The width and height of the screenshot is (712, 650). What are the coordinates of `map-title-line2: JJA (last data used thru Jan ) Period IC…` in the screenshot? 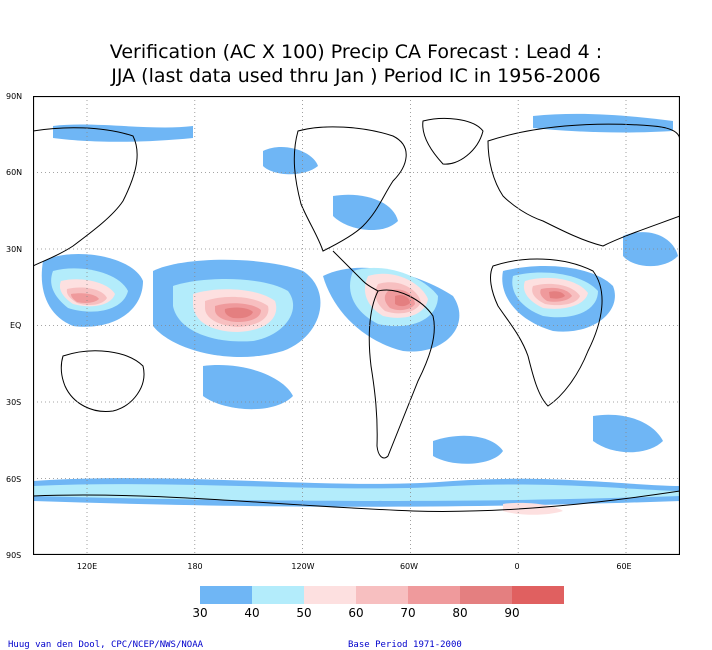 It's located at (356, 76).